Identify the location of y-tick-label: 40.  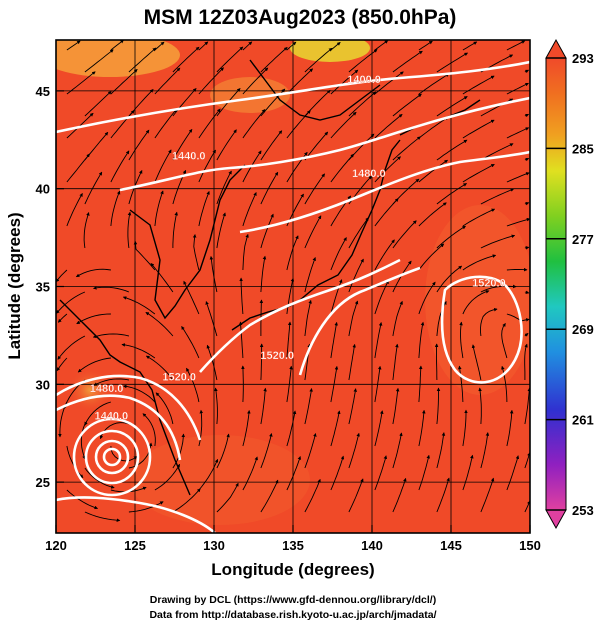
(43, 189).